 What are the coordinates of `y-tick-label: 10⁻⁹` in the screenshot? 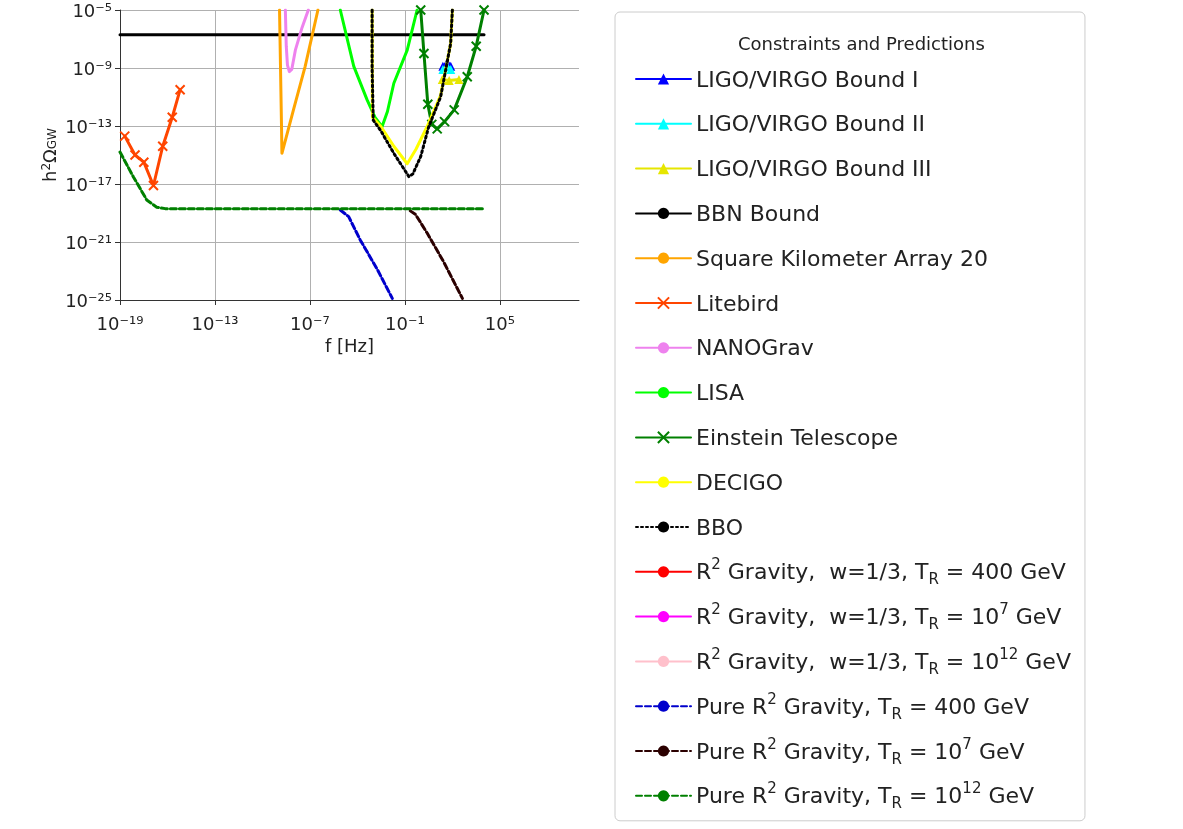 It's located at (92, 68).